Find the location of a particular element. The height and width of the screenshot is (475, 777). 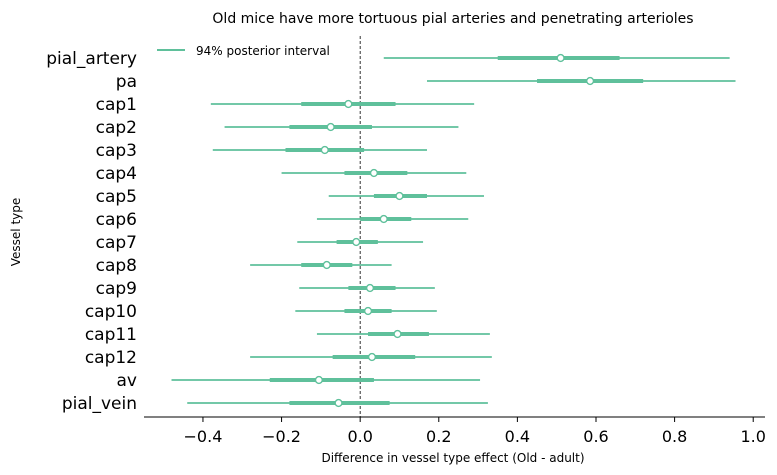

mean-point-cap4 is located at coordinates (374, 173).